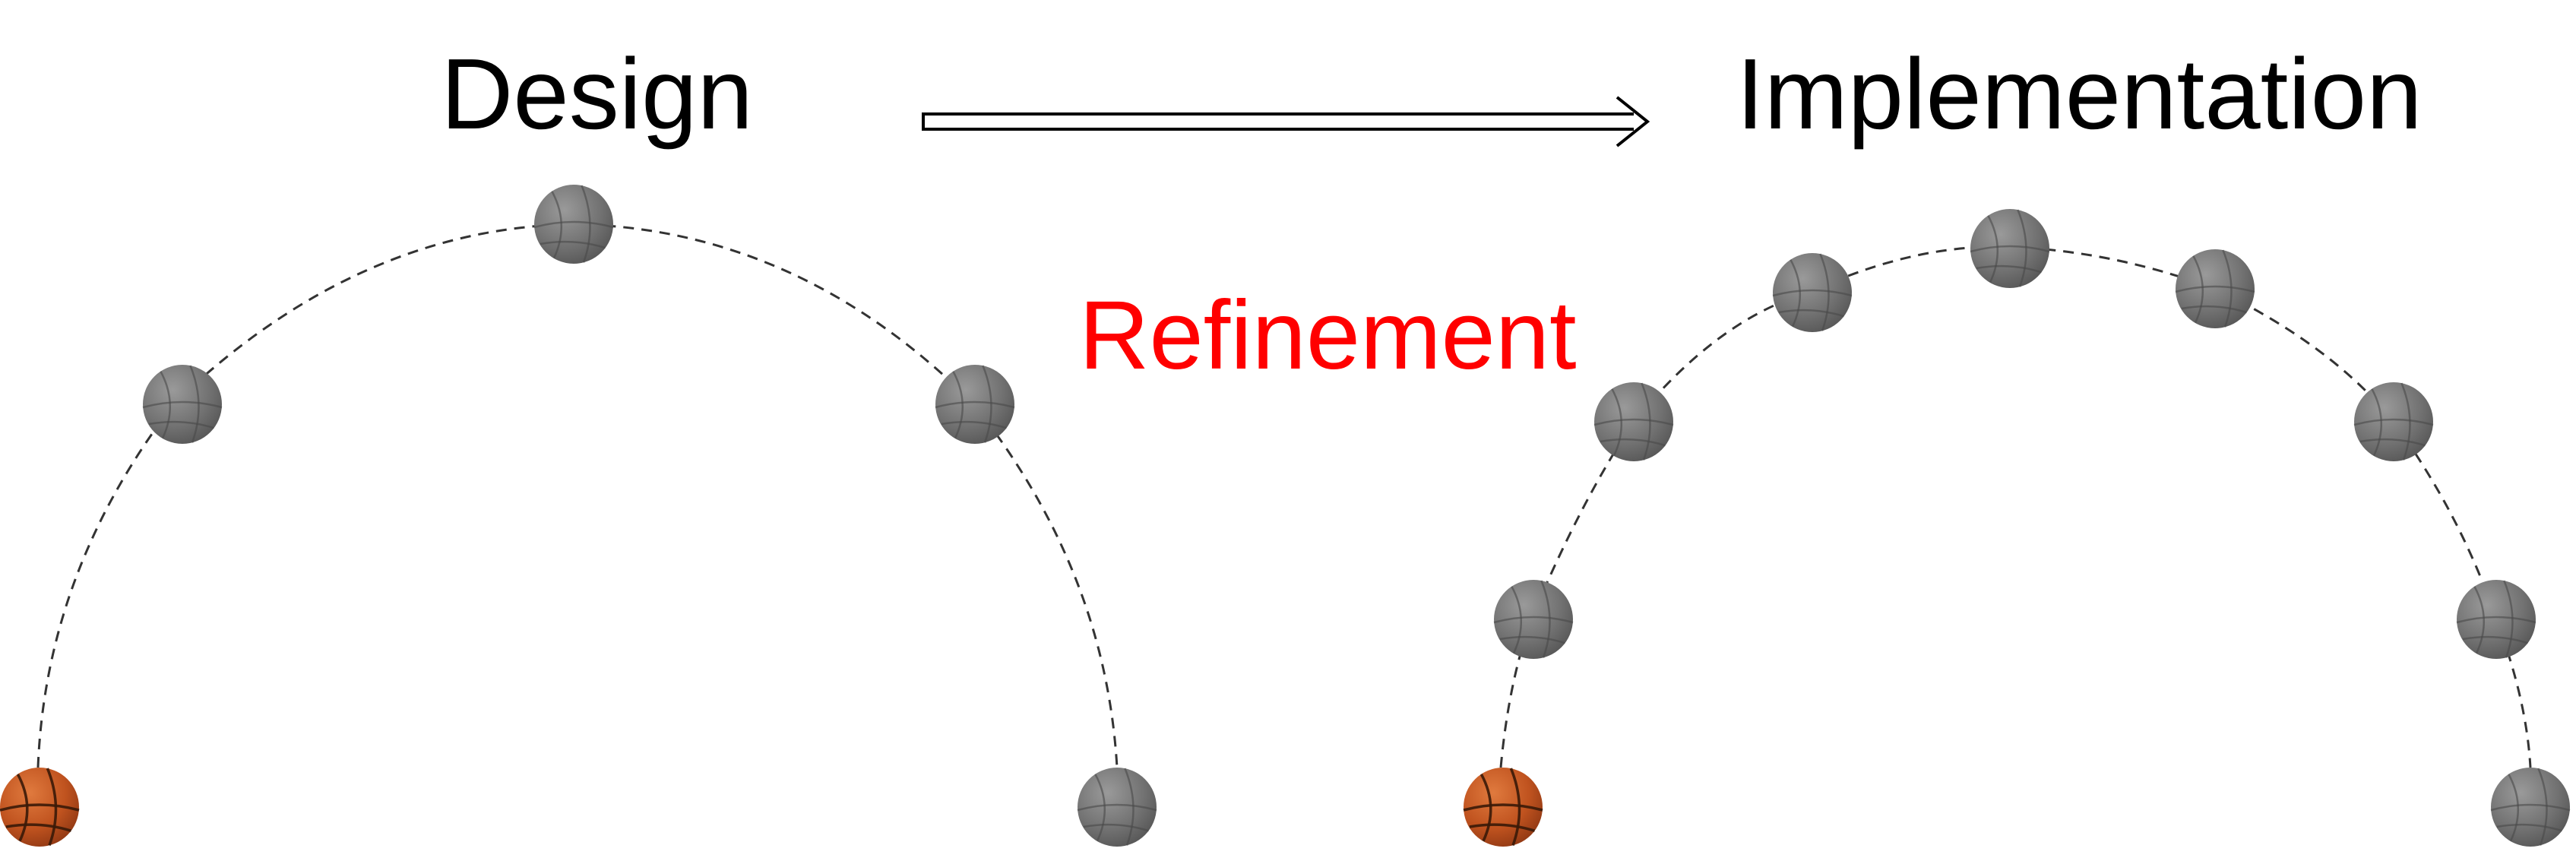 Image resolution: width=2576 pixels, height=858 pixels. What do you see at coordinates (597, 94) in the screenshot?
I see `design-title: Design` at bounding box center [597, 94].